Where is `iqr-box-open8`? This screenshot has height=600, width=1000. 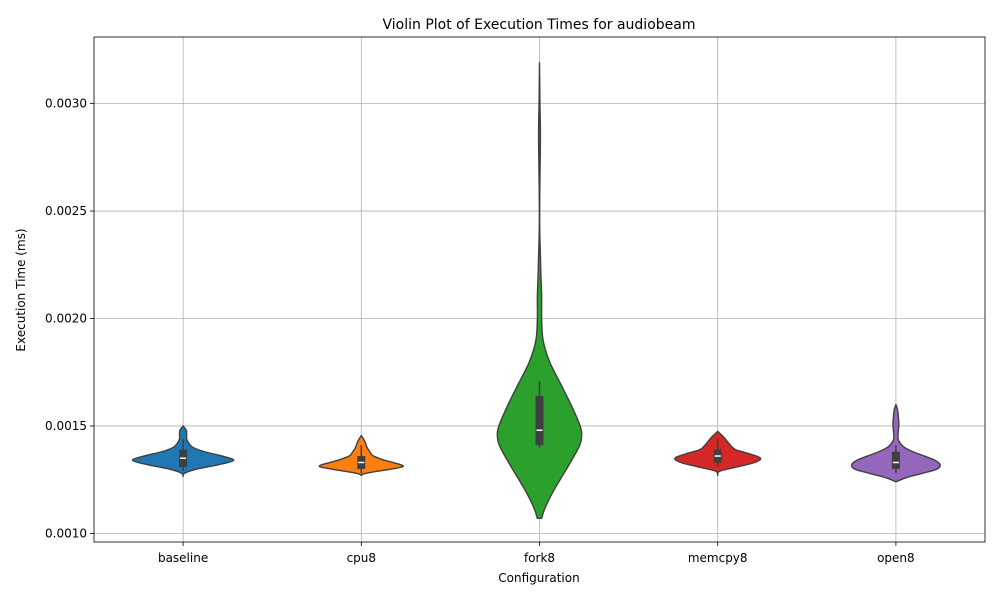 iqr-box-open8 is located at coordinates (895, 460).